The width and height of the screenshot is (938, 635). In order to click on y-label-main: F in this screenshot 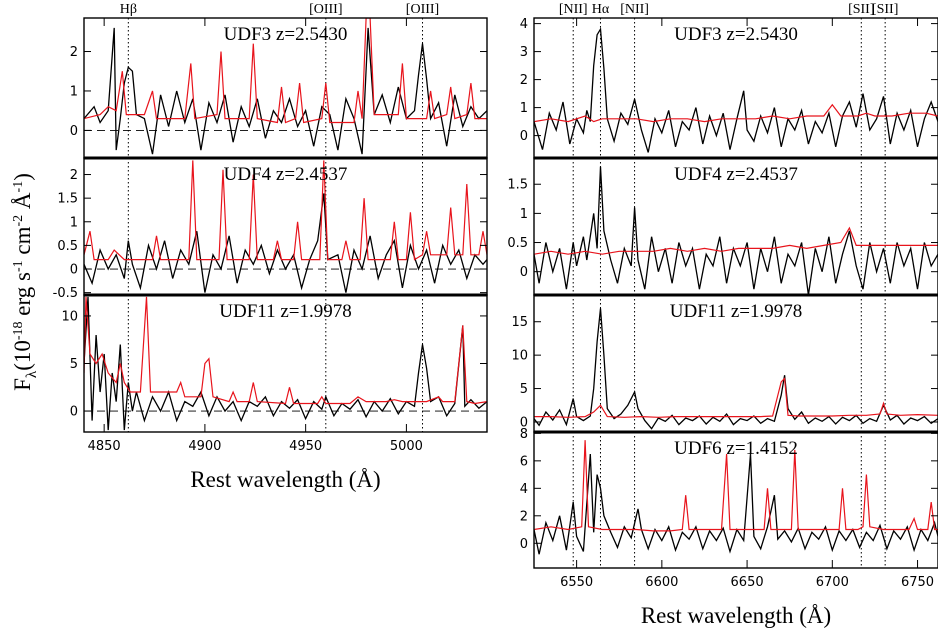, I will do `click(22, 384)`.